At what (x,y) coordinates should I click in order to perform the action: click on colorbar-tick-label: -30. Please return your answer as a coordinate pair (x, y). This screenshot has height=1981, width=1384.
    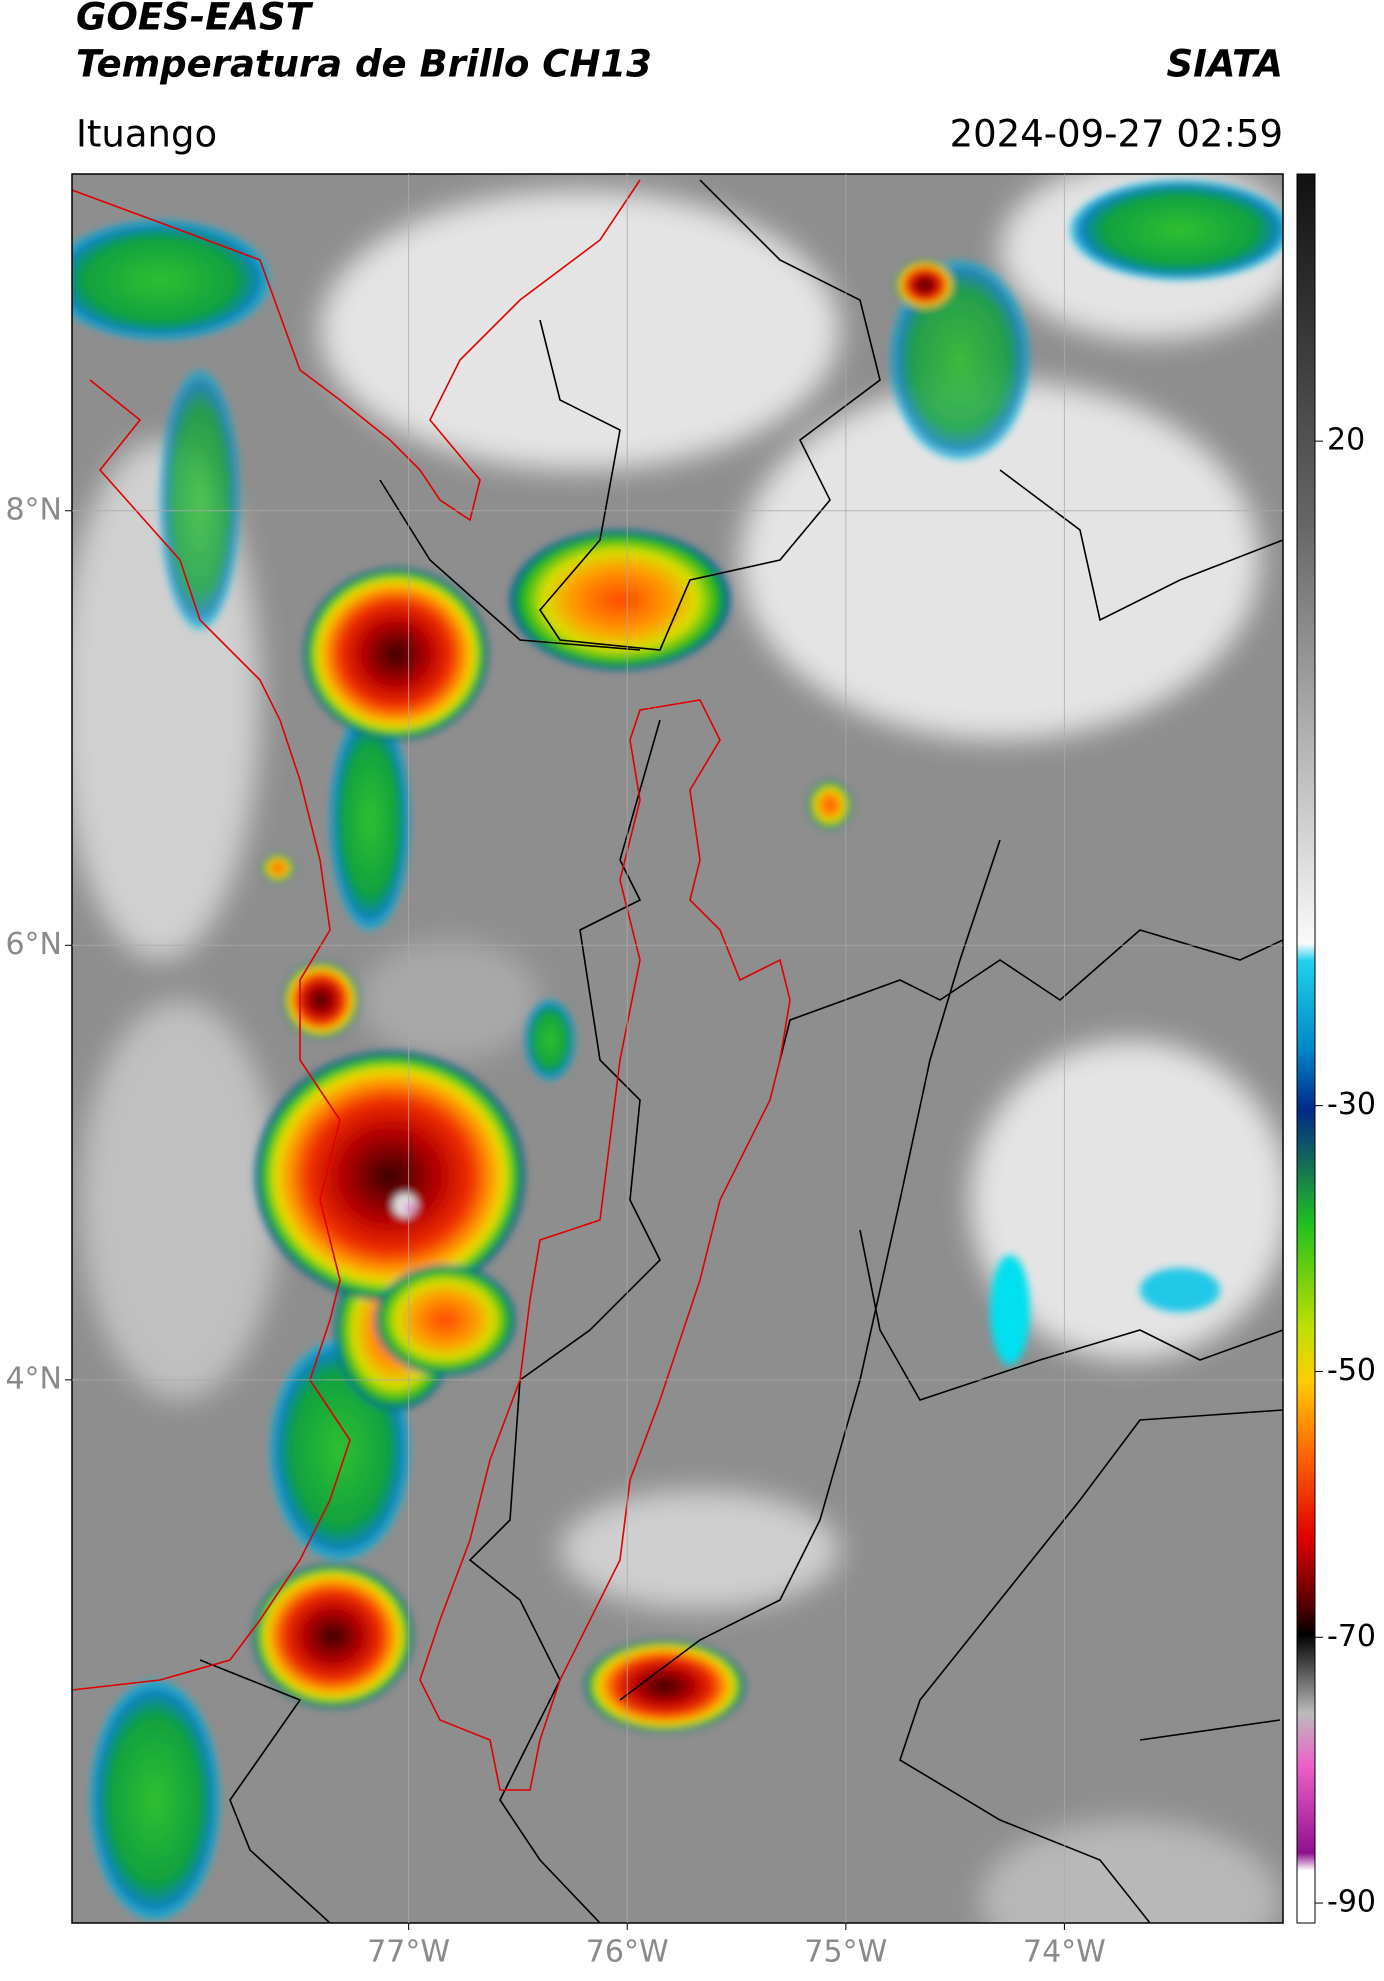
    Looking at the image, I should click on (1351, 1104).